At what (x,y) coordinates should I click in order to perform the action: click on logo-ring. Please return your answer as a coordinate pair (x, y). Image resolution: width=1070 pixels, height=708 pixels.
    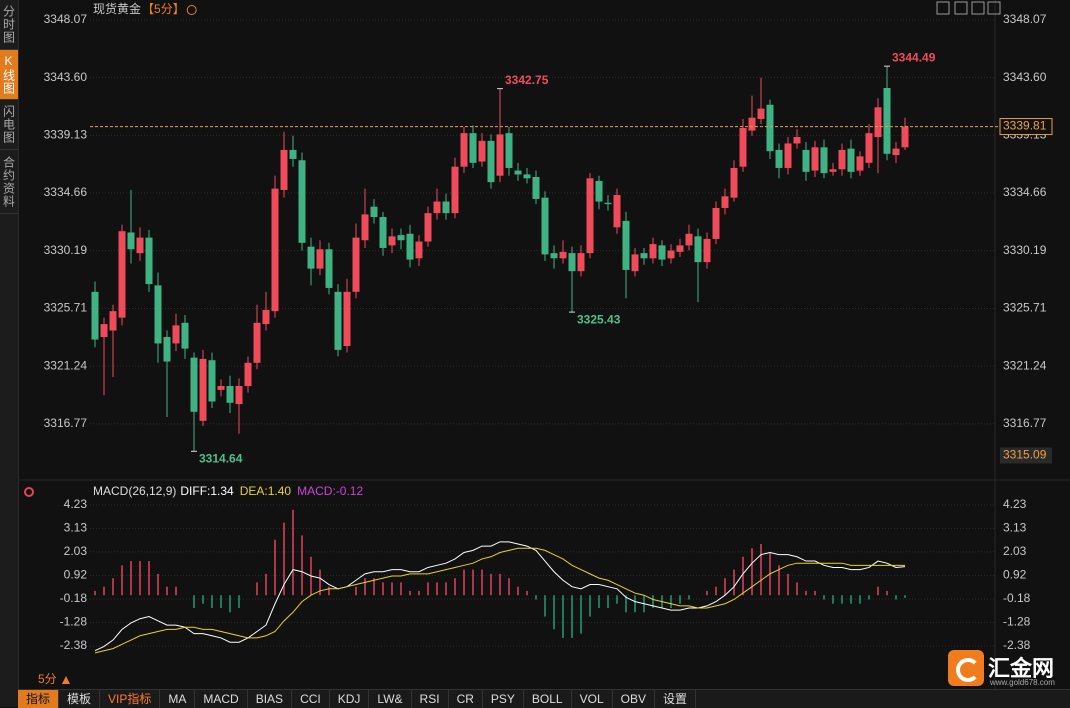
    Looking at the image, I should click on (968, 670).